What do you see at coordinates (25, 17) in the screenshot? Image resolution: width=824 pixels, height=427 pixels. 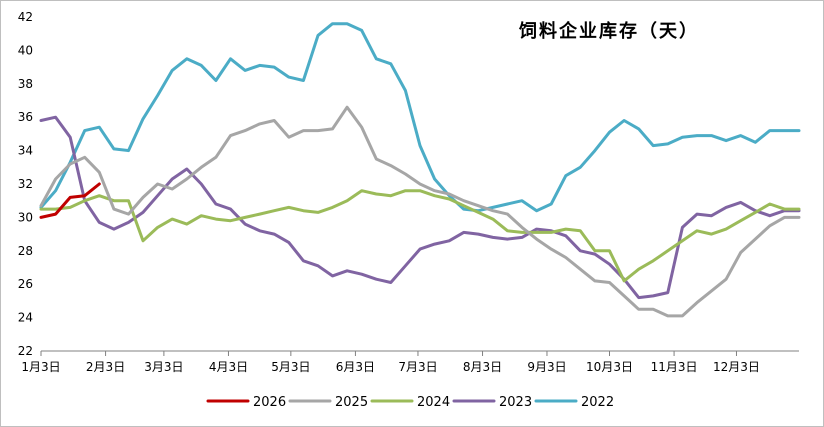 I see `y-tick-label: 42` at bounding box center [25, 17].